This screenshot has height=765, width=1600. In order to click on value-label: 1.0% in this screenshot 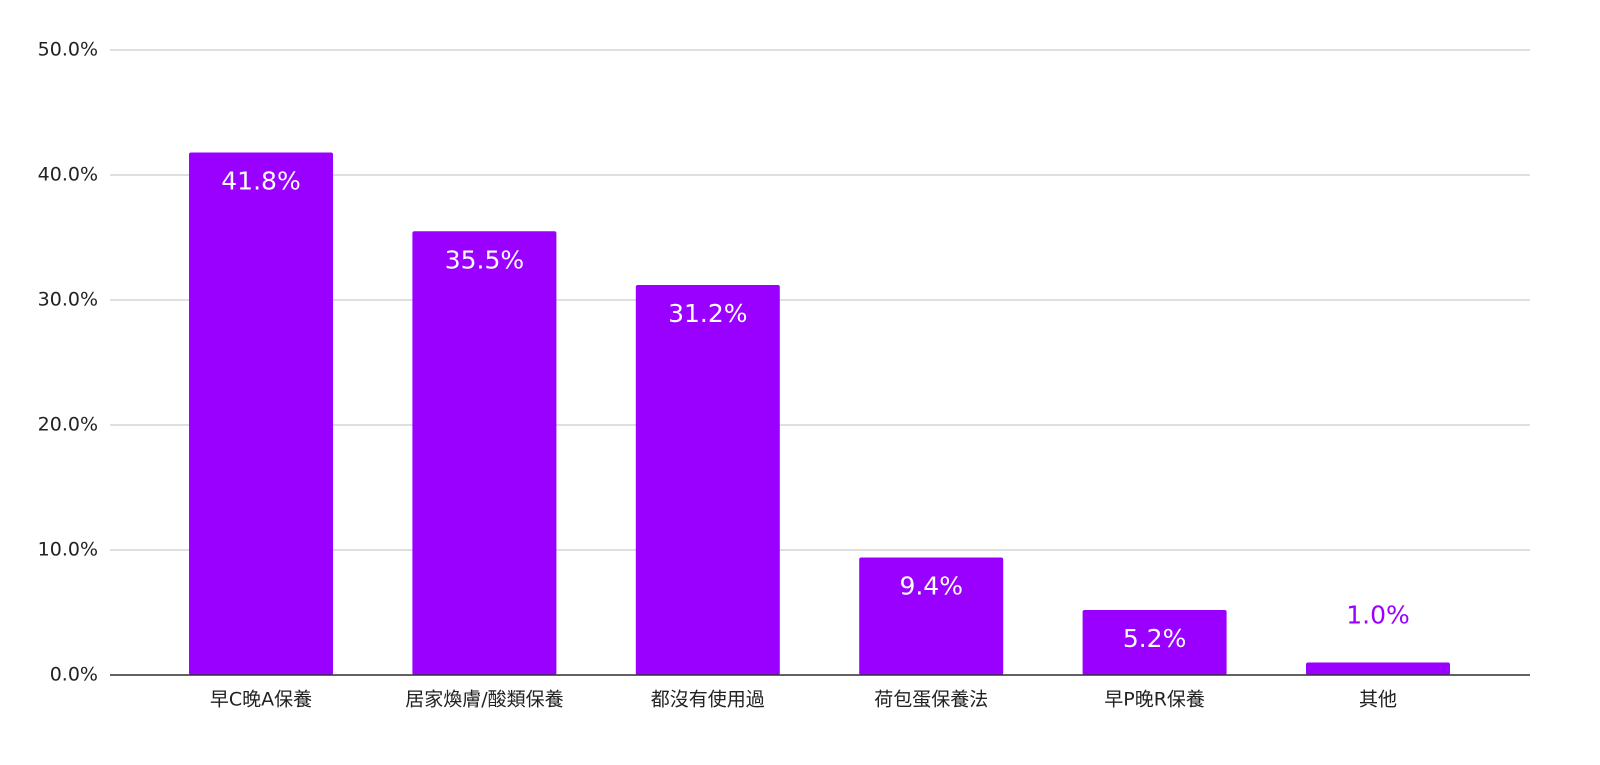, I will do `click(1378, 615)`.